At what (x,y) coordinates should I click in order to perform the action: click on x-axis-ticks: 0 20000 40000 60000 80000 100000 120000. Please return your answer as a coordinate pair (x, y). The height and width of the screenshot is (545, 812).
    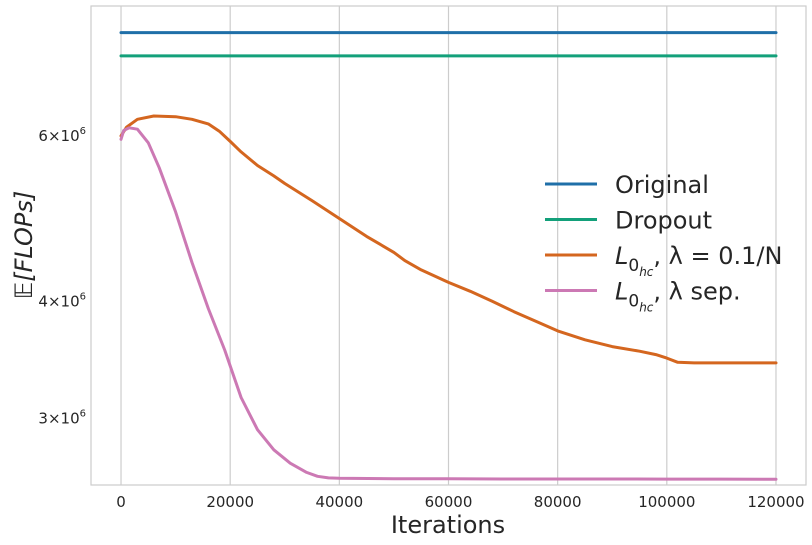
    Looking at the image, I should click on (460, 502).